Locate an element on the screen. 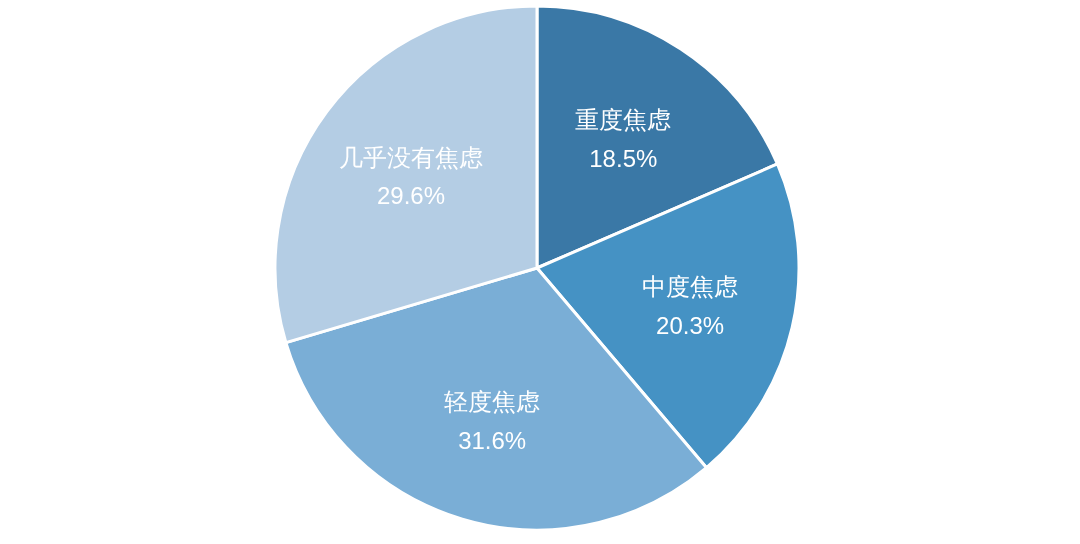 Image resolution: width=1080 pixels, height=544 pixels. data-label: 29.6% is located at coordinates (411, 196).